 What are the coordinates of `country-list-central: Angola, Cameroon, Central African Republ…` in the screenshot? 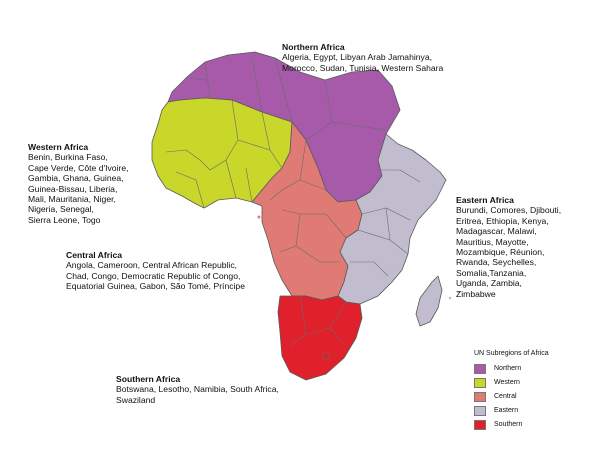 It's located at (155, 276).